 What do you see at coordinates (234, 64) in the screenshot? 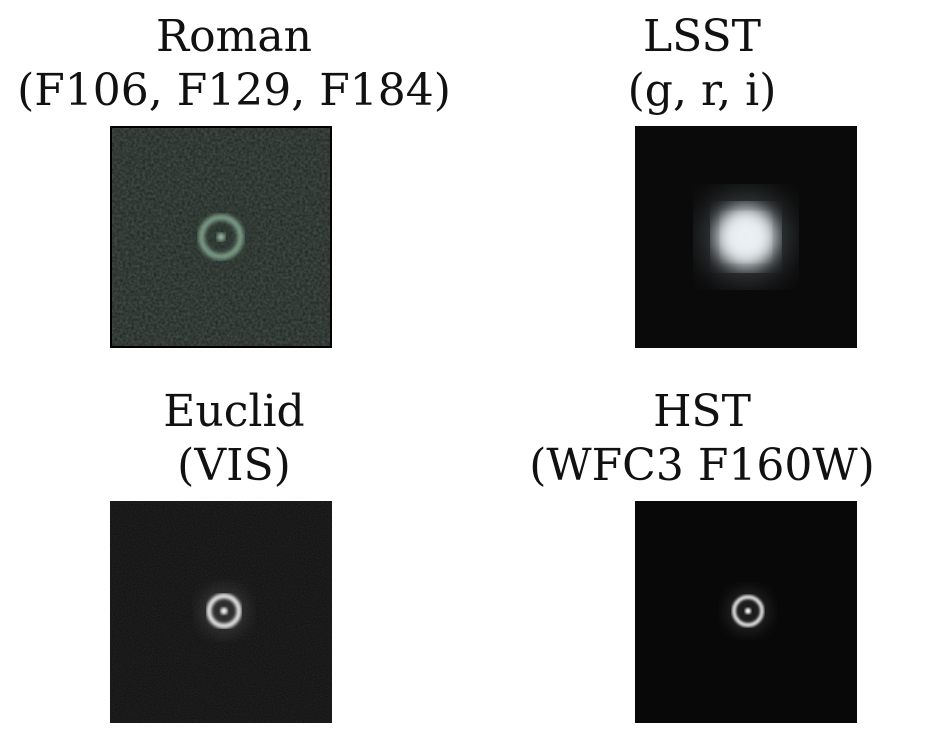
I see `panel-title: Roman (F106, F129, F184)` at bounding box center [234, 64].